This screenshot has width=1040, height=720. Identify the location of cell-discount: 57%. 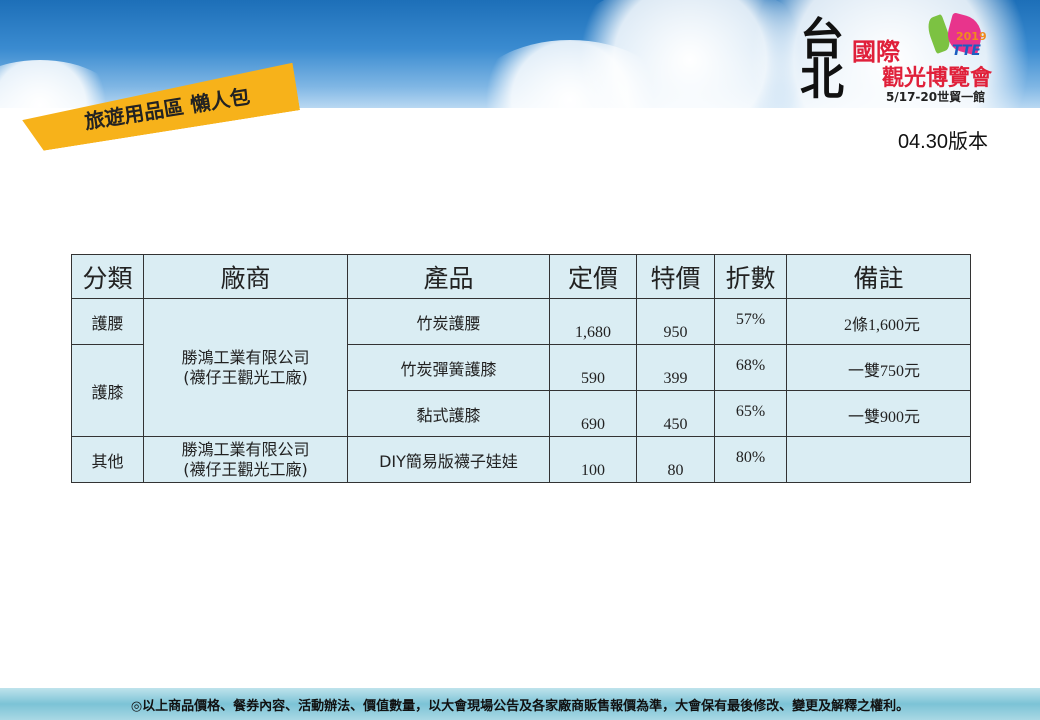
(750, 321).